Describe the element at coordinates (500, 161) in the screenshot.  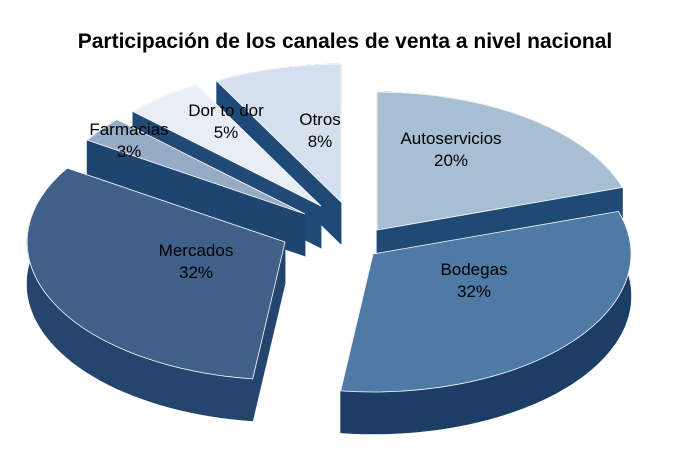
I see `pie-slice-autoservicios` at that location.